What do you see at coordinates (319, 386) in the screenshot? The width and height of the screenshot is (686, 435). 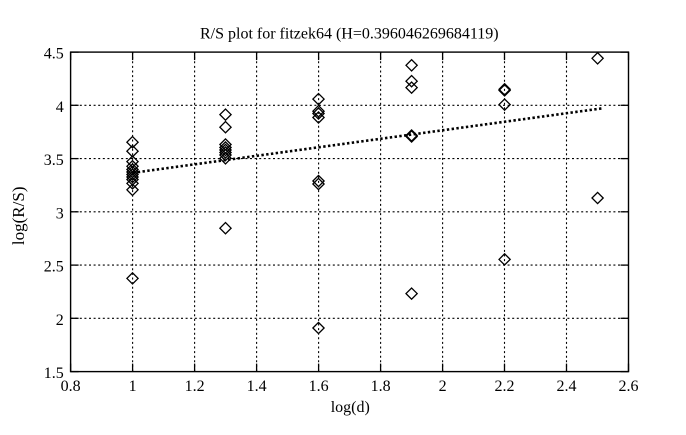 I see `svg-text: 1.6` at bounding box center [319, 386].